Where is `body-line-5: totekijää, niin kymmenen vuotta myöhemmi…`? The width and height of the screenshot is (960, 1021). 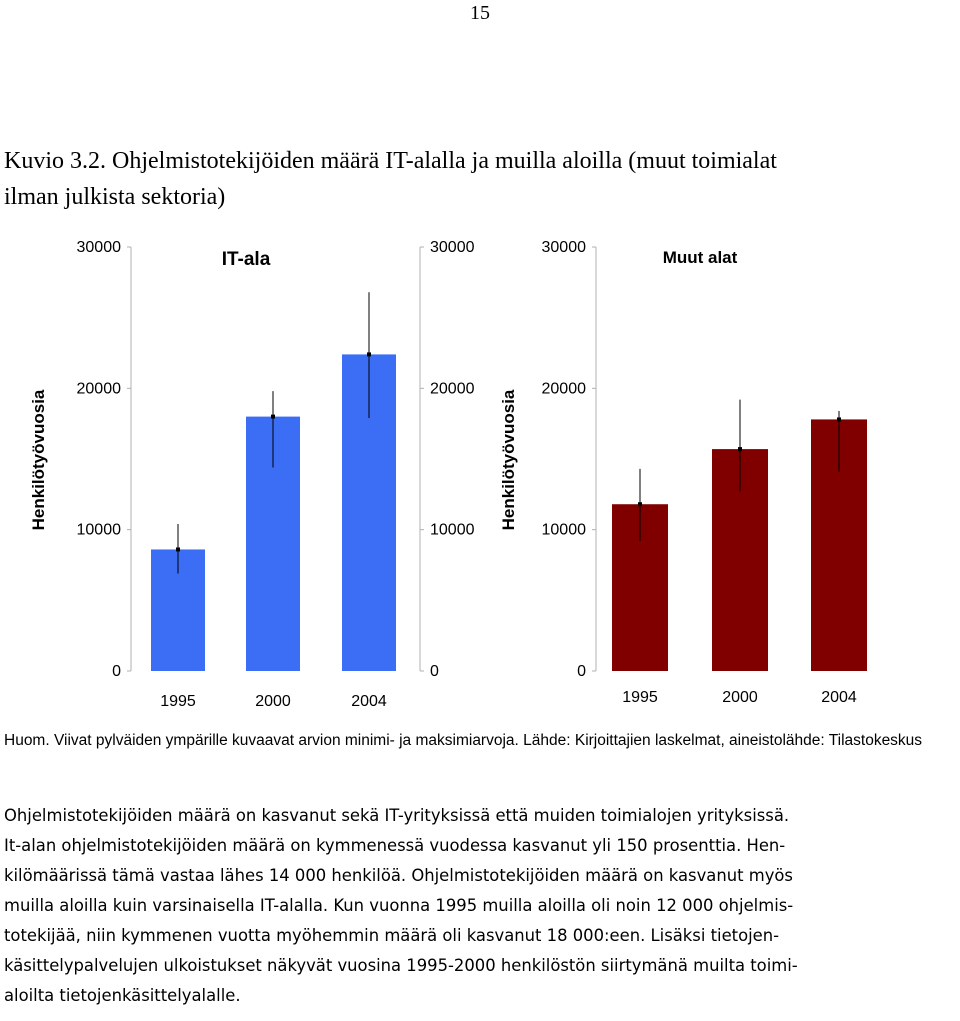
body-line-5: totekijää, niin kymmenen vuotta myöhemmi… is located at coordinates (392, 935).